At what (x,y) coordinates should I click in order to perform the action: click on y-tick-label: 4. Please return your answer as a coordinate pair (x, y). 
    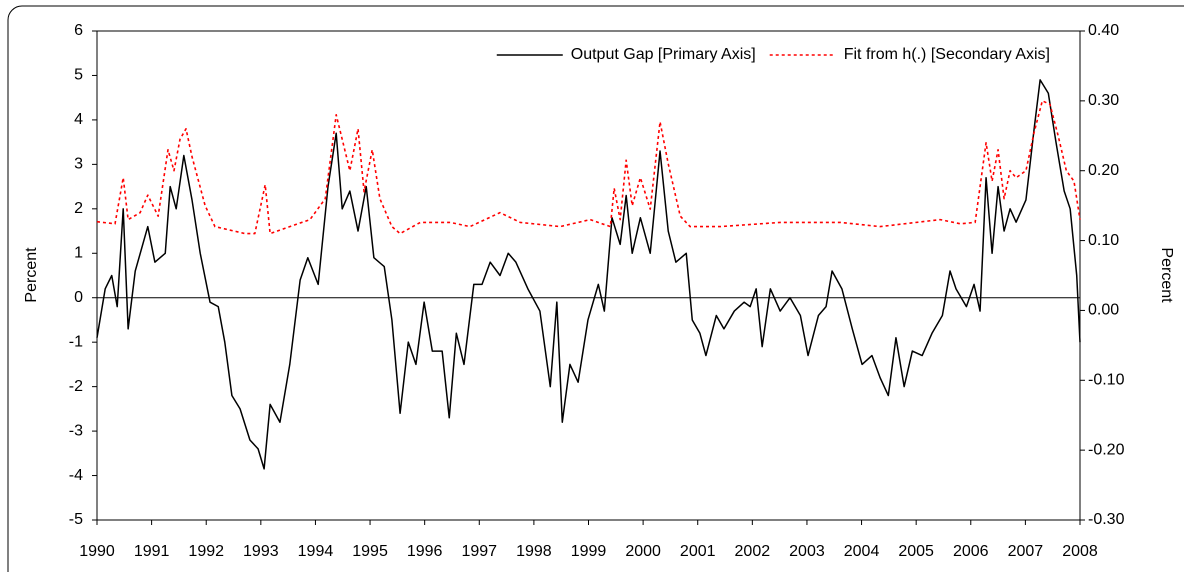
    Looking at the image, I should click on (78, 119).